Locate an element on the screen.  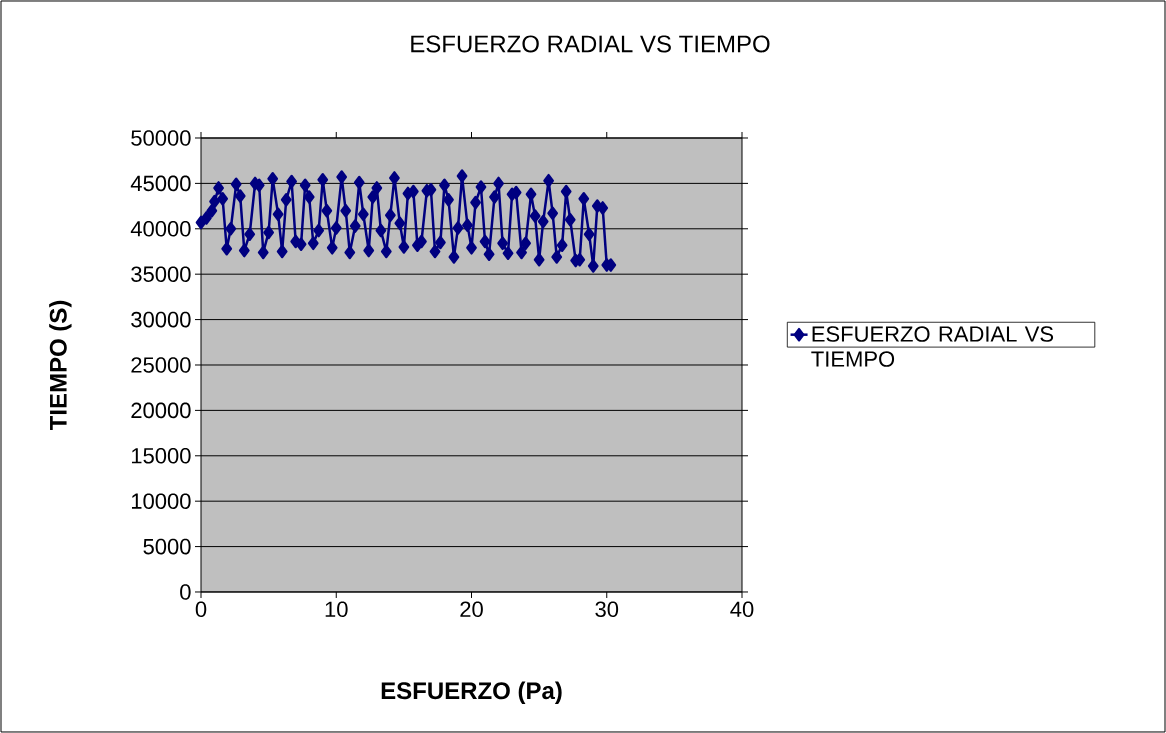
y-tick-label: 35000 is located at coordinates (161, 274).